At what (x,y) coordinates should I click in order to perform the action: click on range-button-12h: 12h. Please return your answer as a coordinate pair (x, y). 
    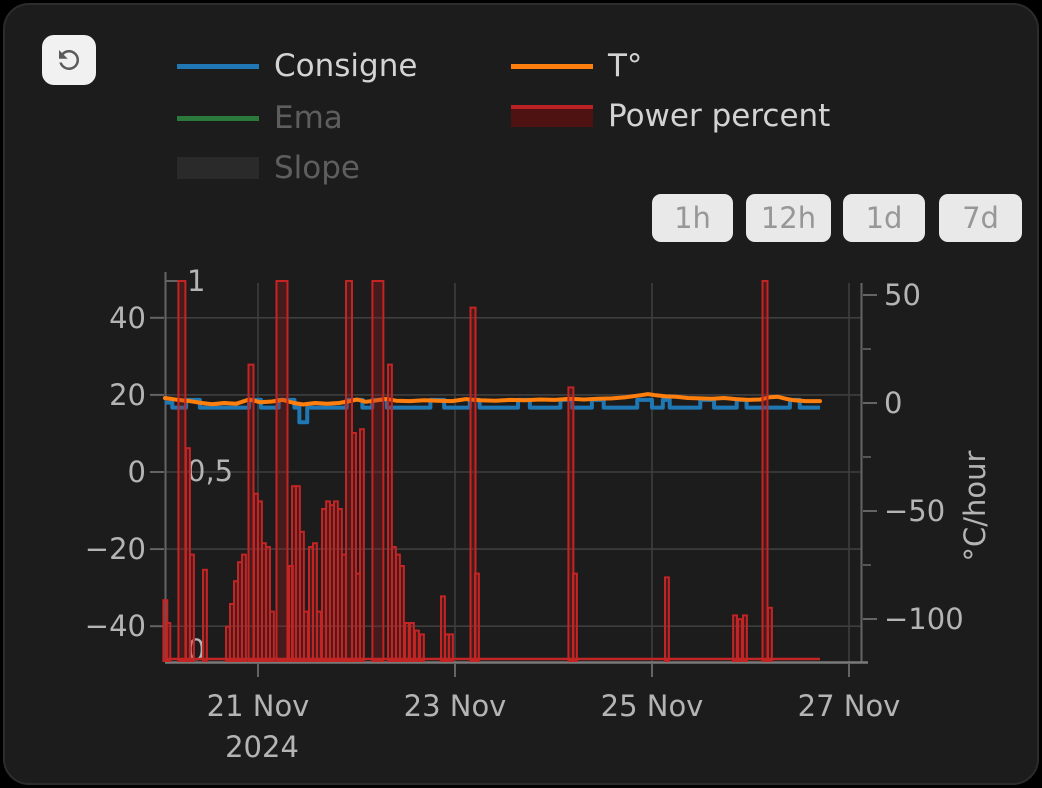
    Looking at the image, I should click on (788, 218).